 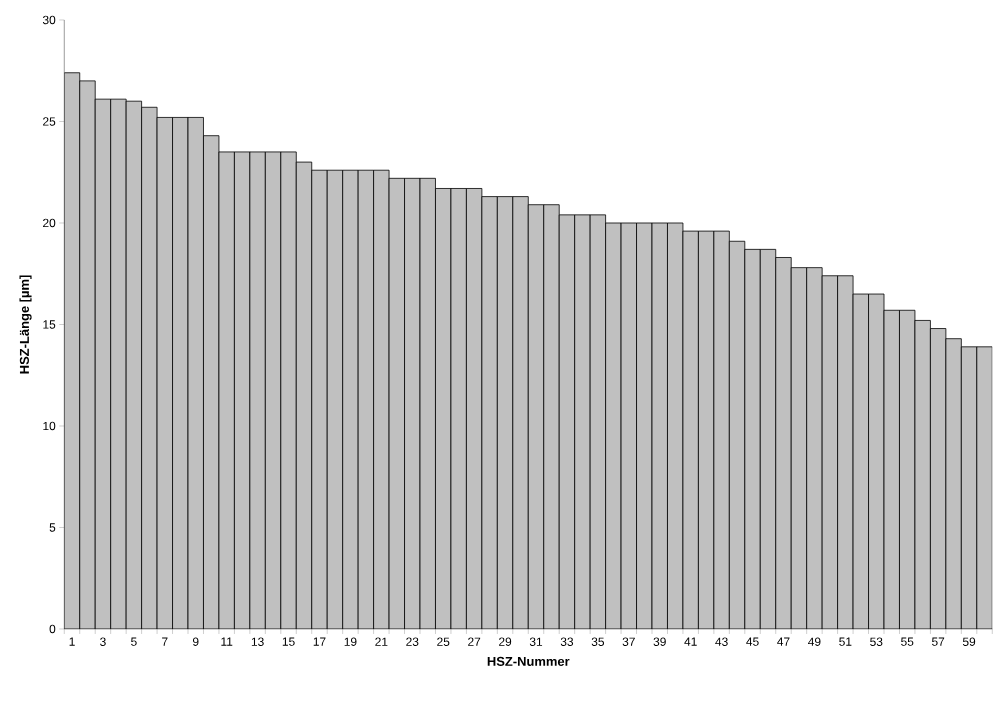 What do you see at coordinates (752, 641) in the screenshot?
I see `x-tick-label: 45` at bounding box center [752, 641].